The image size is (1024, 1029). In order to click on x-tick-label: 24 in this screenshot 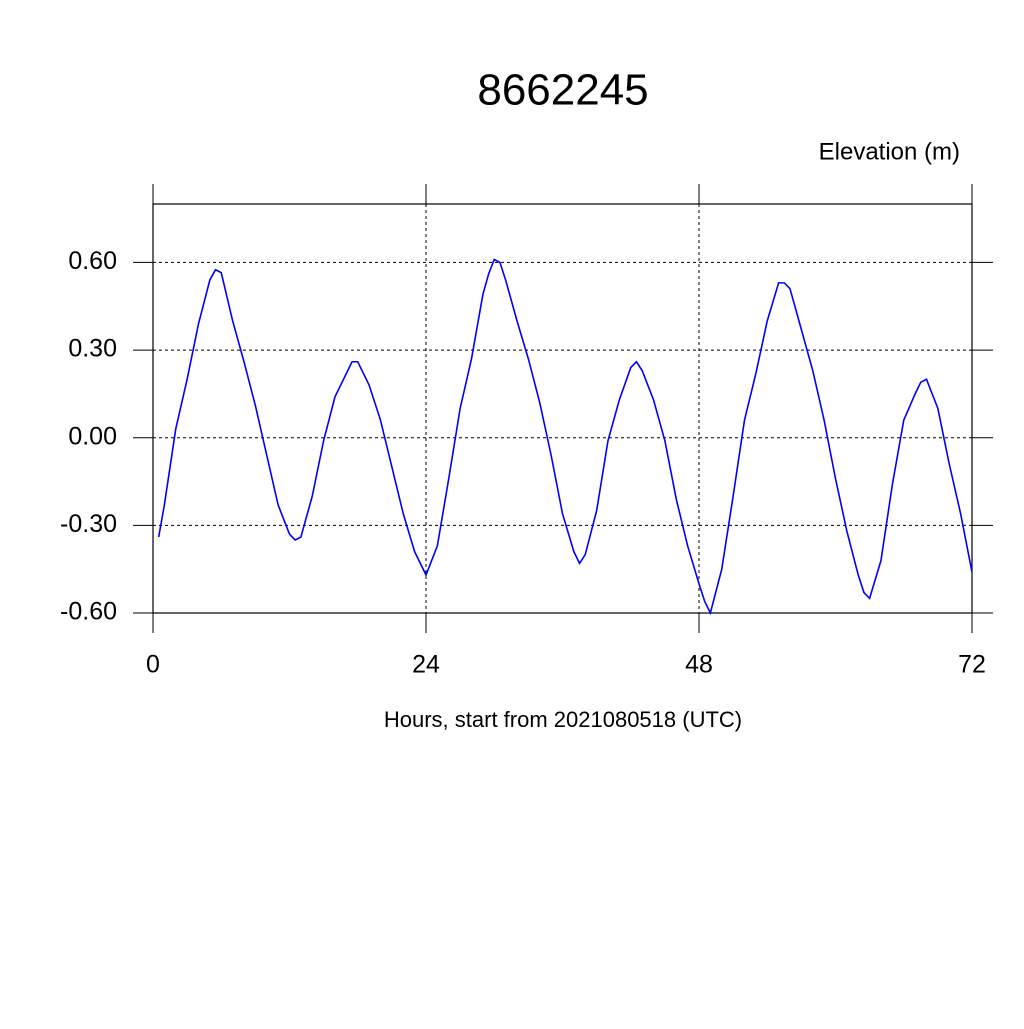, I will do `click(426, 665)`.